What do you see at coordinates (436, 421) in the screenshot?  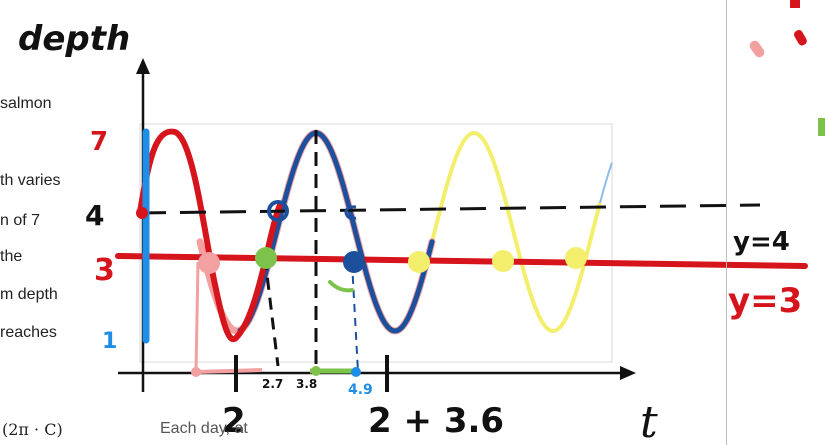 I see `x-label-2-plus-3-6: 2 + 3.6` at bounding box center [436, 421].